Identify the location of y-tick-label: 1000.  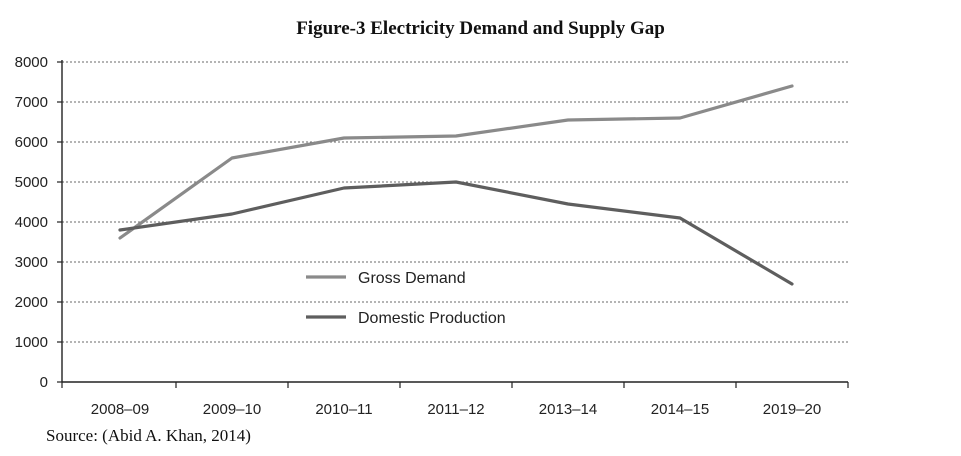
(31, 342).